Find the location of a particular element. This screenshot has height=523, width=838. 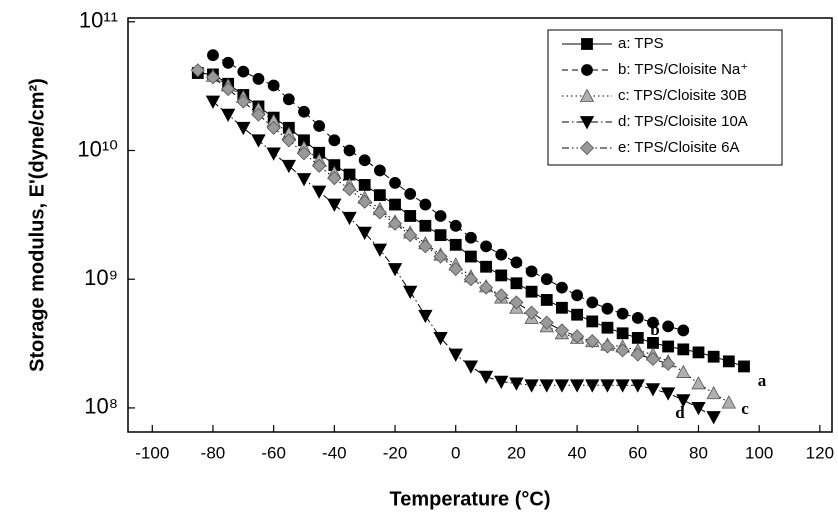

x-tick-label: 80 is located at coordinates (698, 452).